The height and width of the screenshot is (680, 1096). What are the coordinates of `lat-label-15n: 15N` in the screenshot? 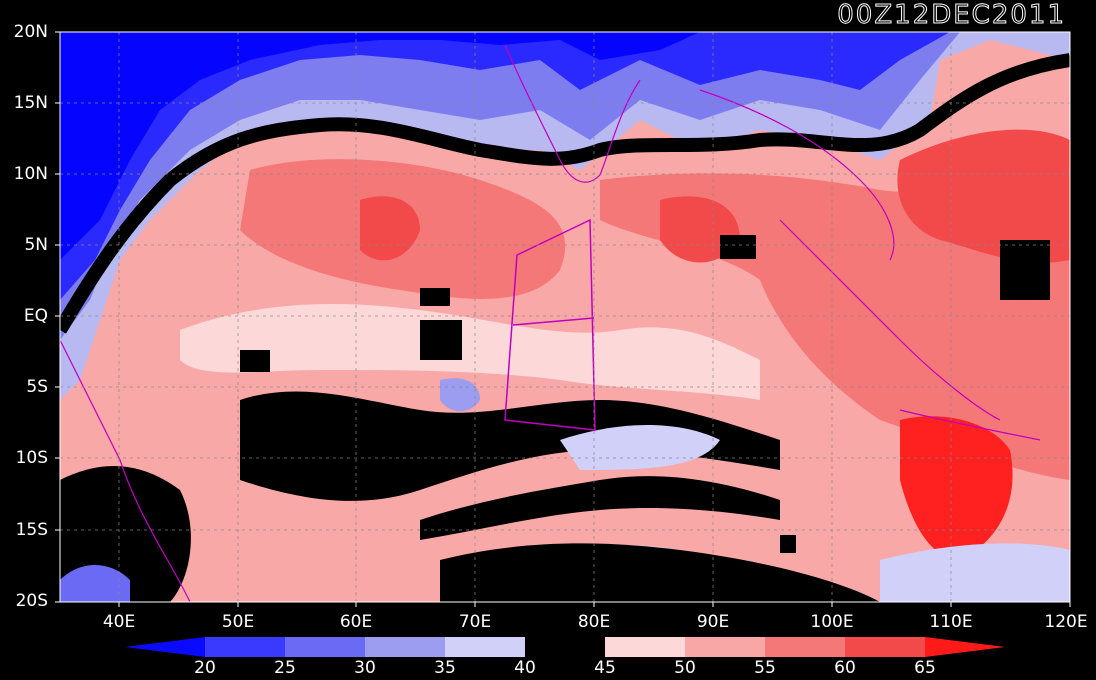 It's located at (30, 103).